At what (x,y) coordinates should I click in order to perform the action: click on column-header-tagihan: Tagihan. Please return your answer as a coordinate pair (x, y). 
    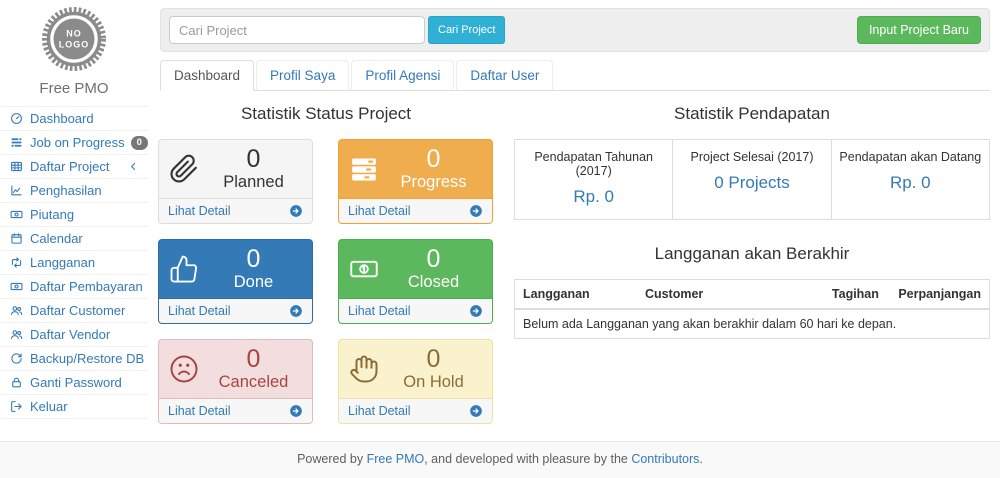
    Looking at the image, I should click on (857, 294).